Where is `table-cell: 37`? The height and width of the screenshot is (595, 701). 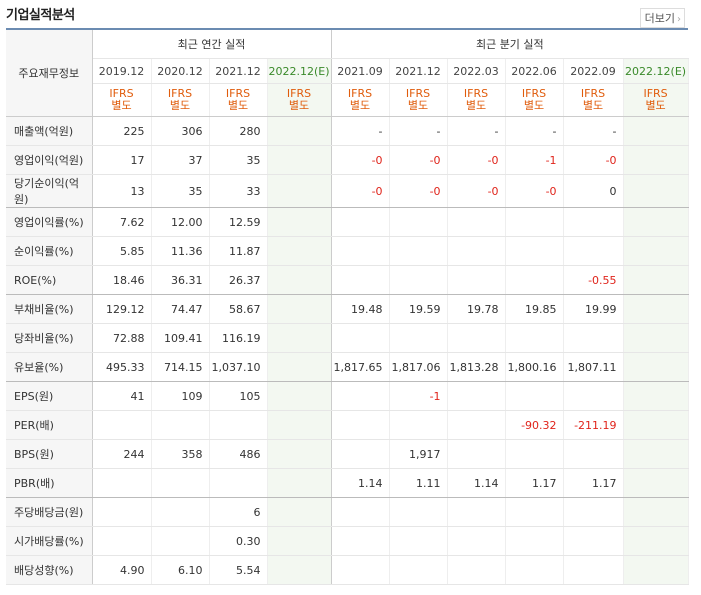
table-cell: 37 is located at coordinates (180, 160).